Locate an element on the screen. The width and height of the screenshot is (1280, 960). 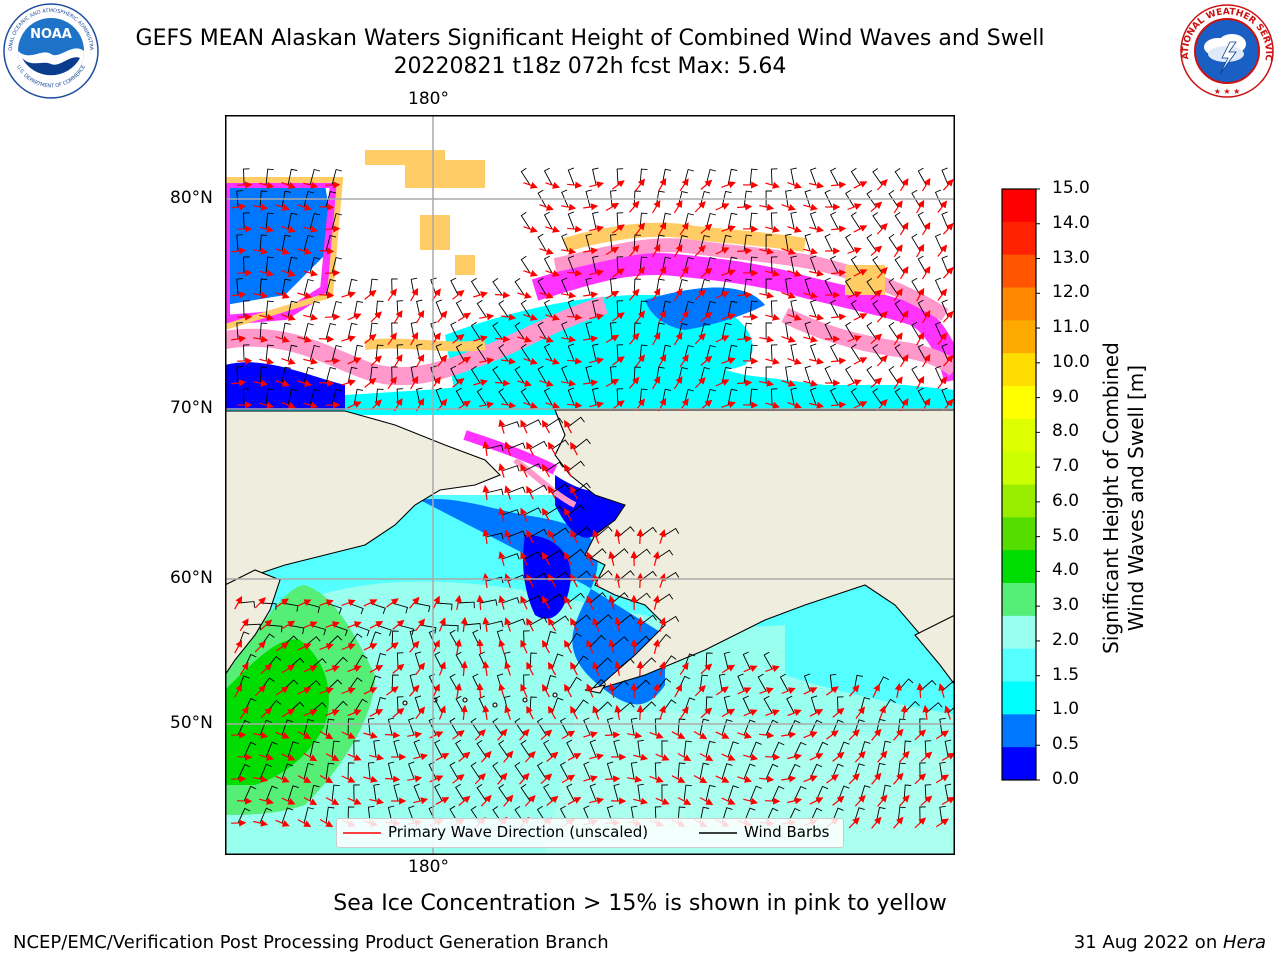
lat-label-80: 80°N is located at coordinates (191, 198).